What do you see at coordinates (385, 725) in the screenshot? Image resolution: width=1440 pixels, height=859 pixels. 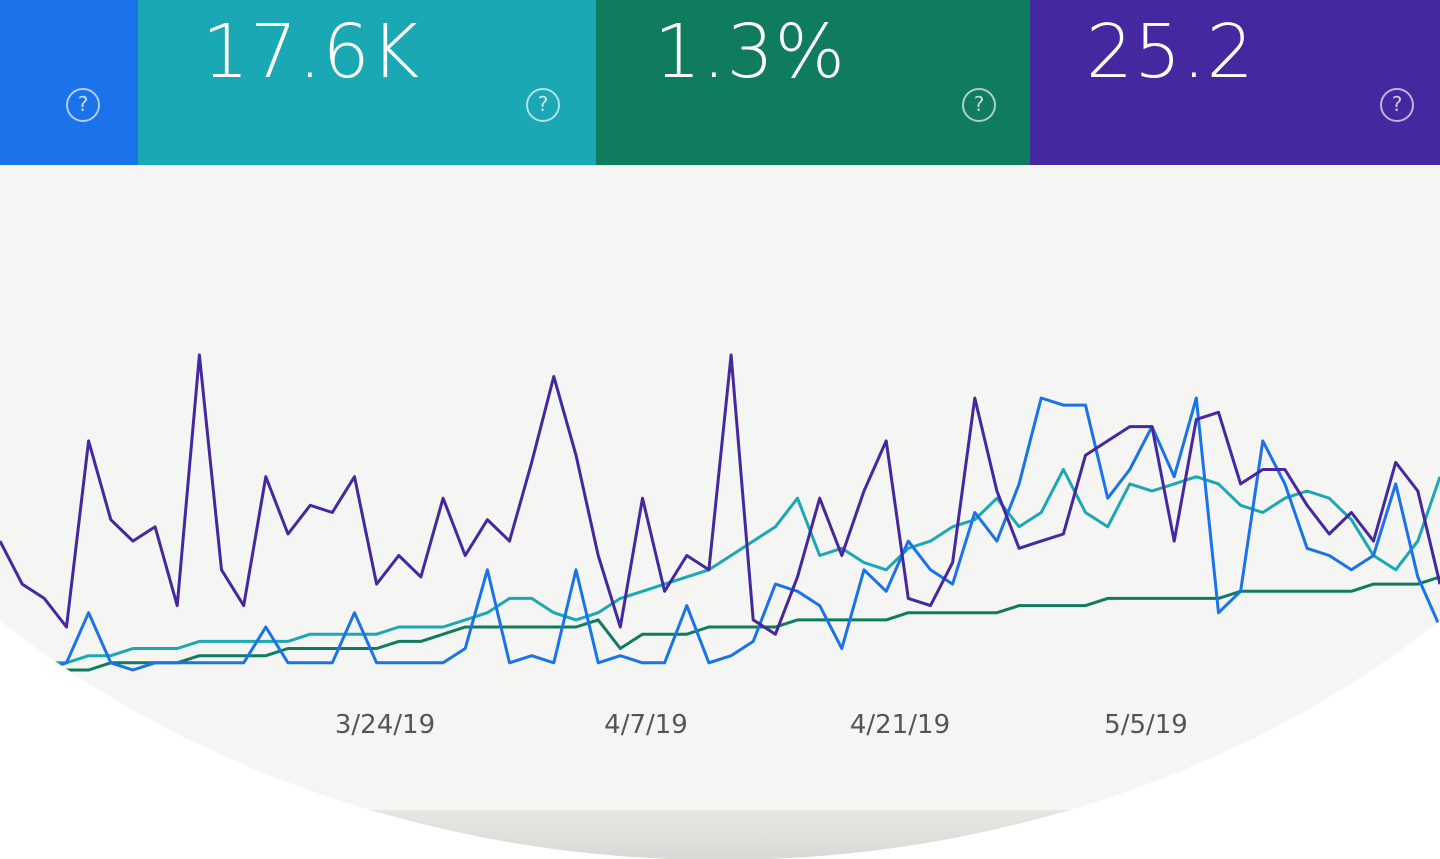 I see `x-tick-label: 3/24/19` at bounding box center [385, 725].